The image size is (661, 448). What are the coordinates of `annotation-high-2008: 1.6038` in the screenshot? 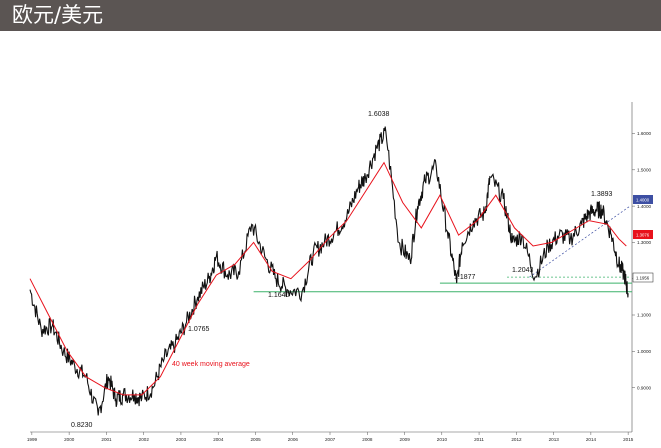 It's located at (379, 114).